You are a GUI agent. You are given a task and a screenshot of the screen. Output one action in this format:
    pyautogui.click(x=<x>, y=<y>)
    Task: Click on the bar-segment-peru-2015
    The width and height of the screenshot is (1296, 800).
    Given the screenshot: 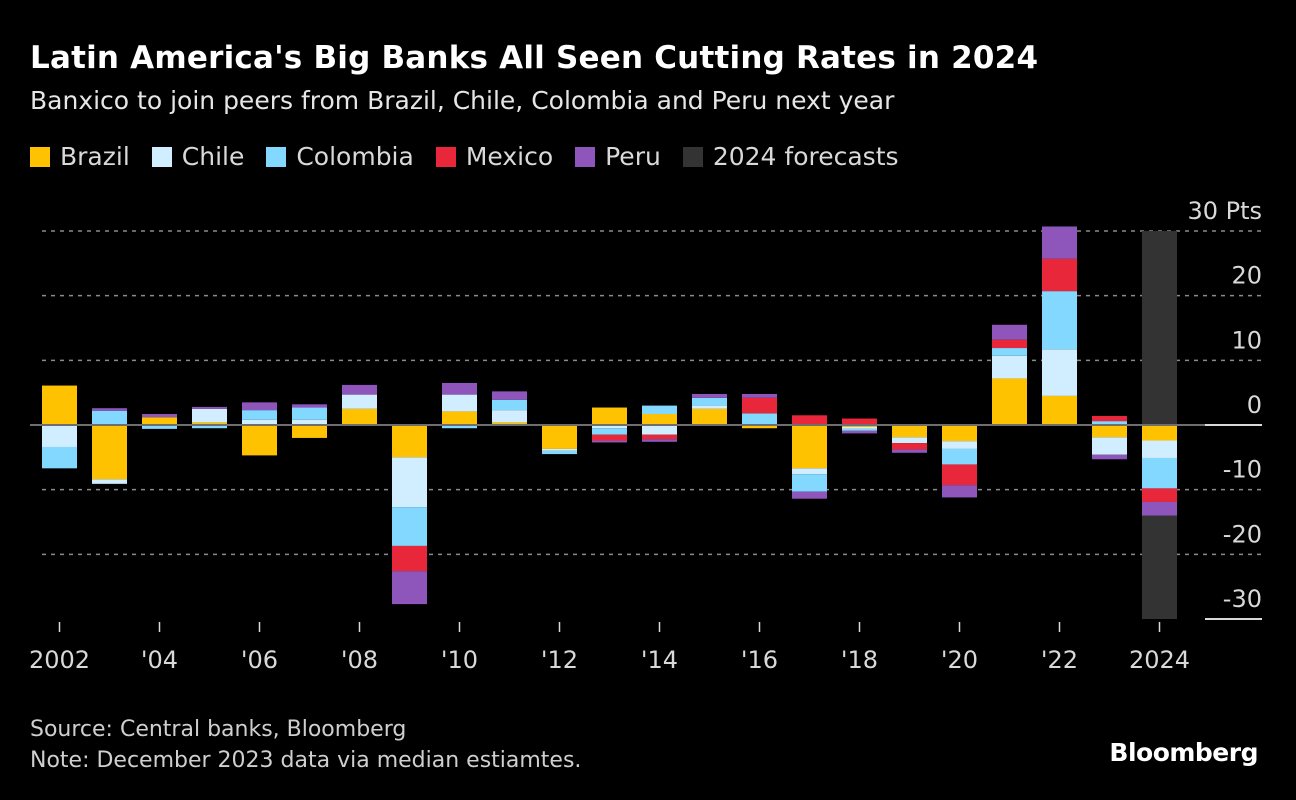 What is the action you would take?
    pyautogui.click(x=709, y=395)
    